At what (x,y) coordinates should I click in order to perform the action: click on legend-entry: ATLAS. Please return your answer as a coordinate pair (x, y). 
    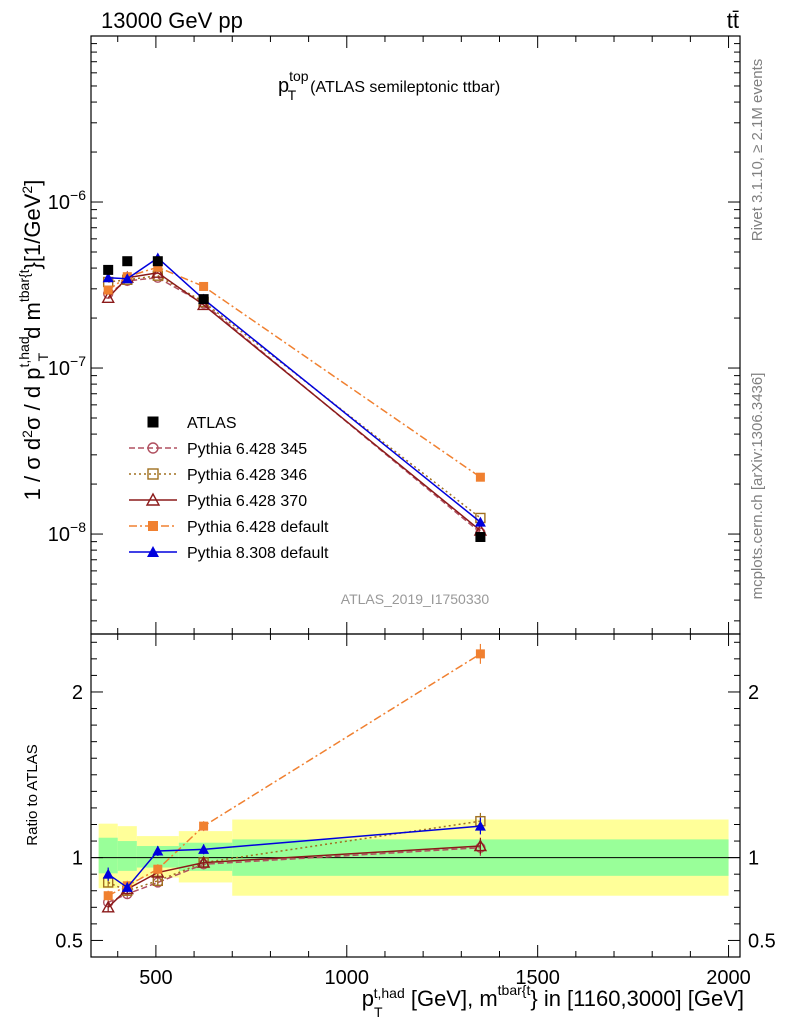
    Looking at the image, I should click on (192, 423).